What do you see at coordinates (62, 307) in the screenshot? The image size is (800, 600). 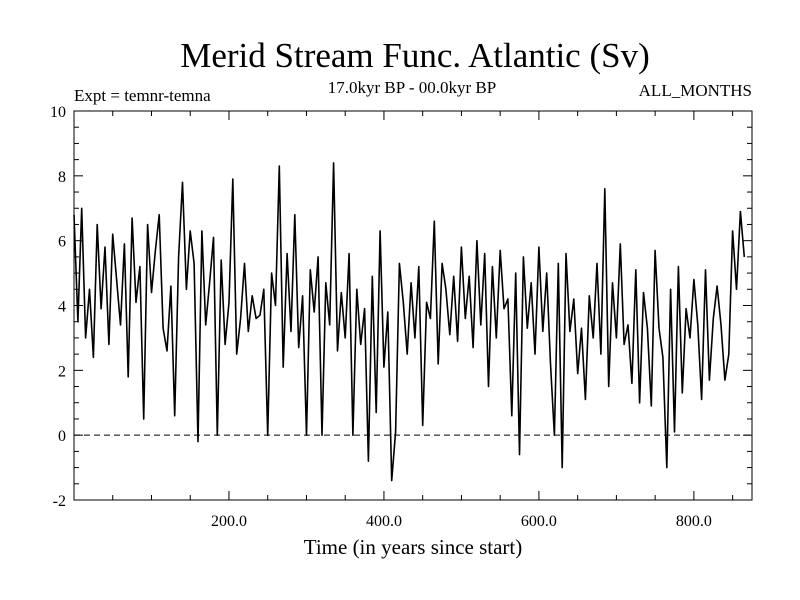 I see `y-tick-label: 4` at bounding box center [62, 307].